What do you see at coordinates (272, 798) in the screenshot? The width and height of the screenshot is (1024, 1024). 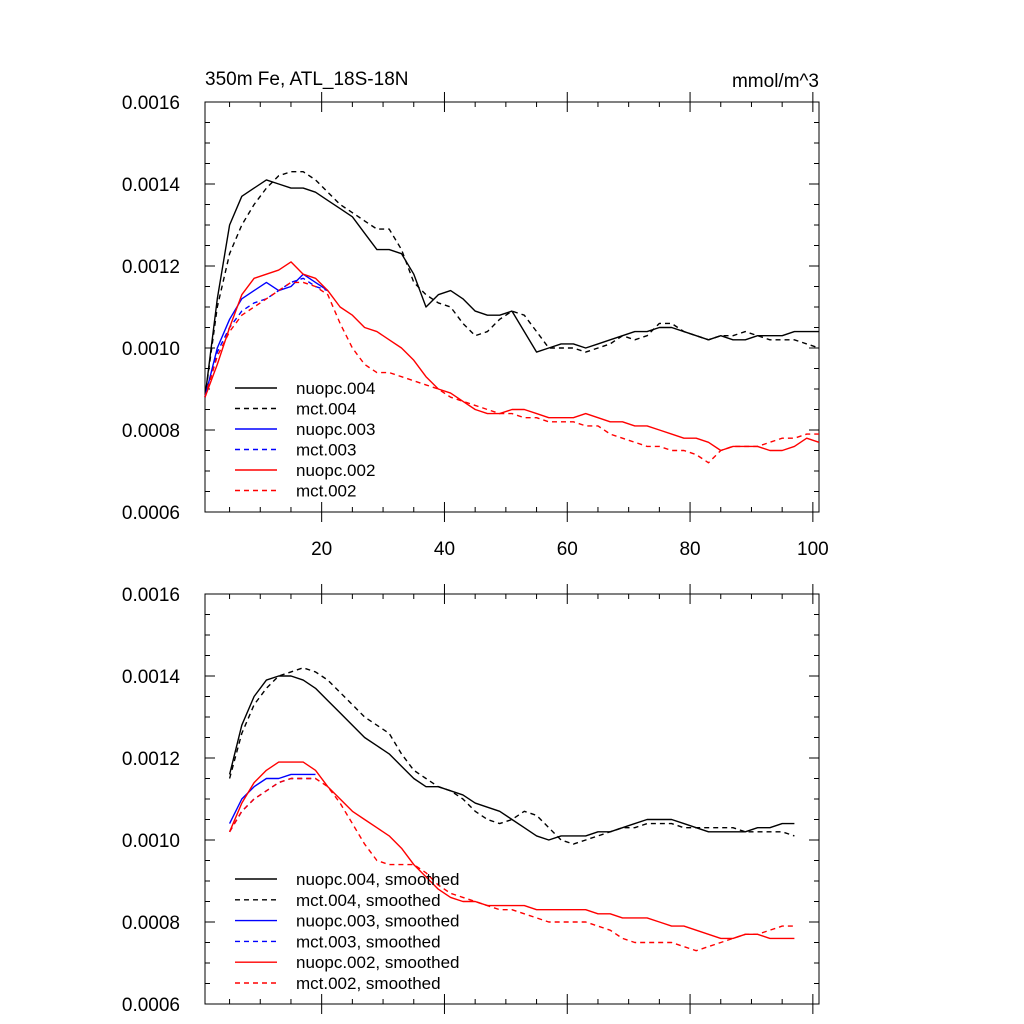 I see `series-line-nuopc-003-smoothed` at bounding box center [272, 798].